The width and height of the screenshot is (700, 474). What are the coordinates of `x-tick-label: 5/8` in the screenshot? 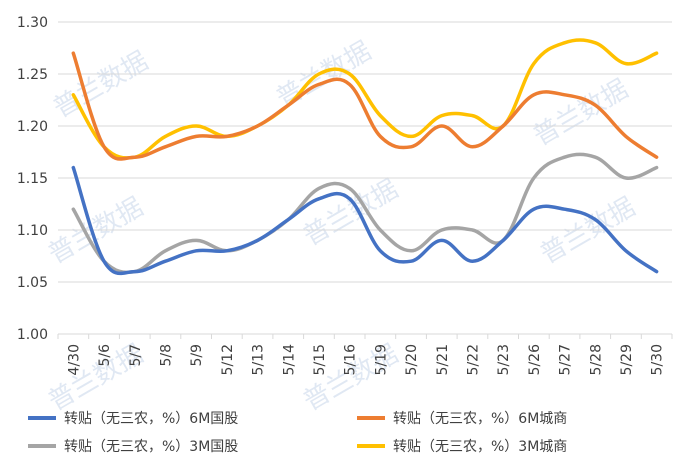 It's located at (166, 355).